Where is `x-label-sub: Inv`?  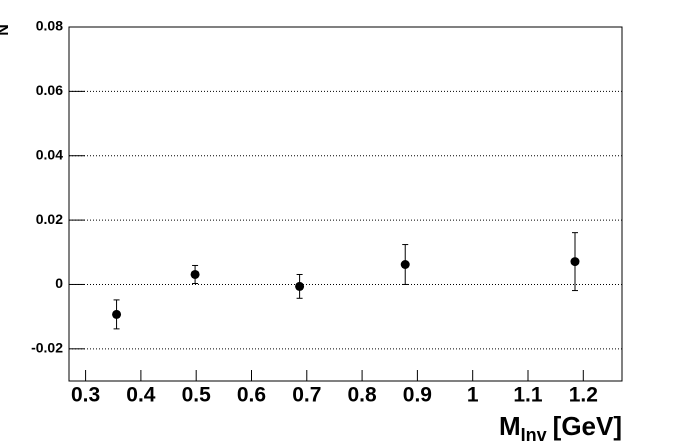 x-label-sub: Inv is located at coordinates (534, 434).